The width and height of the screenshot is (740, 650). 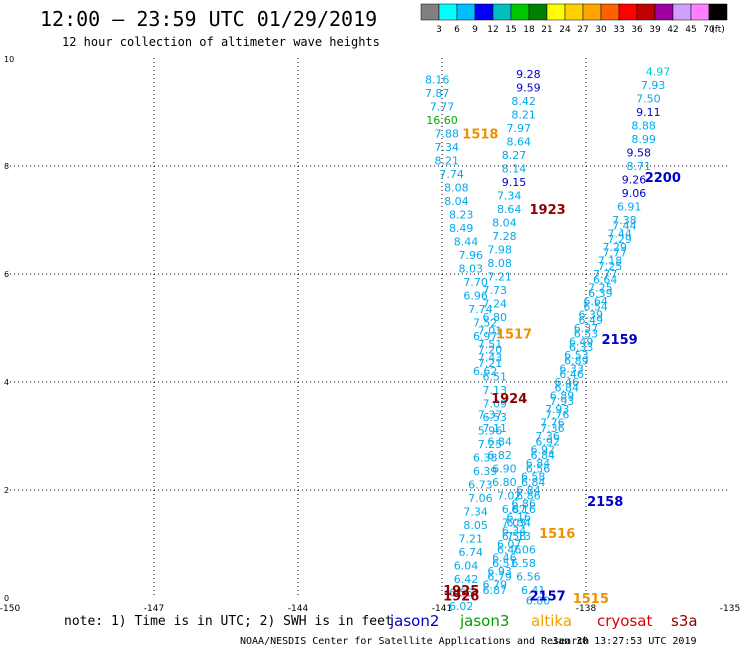 I want to click on swh-data-label: 8.99, so click(x=643, y=139).